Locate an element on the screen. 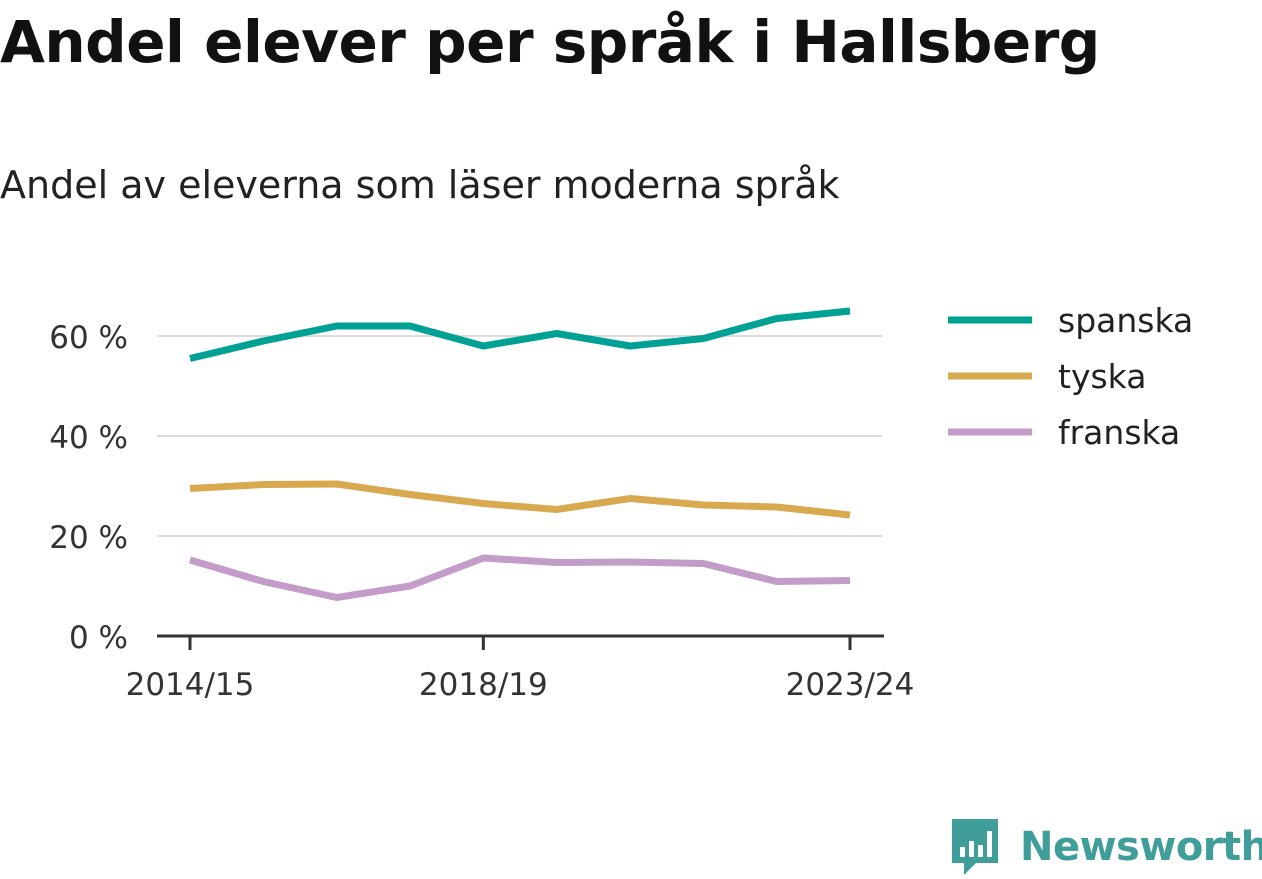 This screenshot has width=1262, height=879. y-tick-label: 60 % is located at coordinates (88, 338).